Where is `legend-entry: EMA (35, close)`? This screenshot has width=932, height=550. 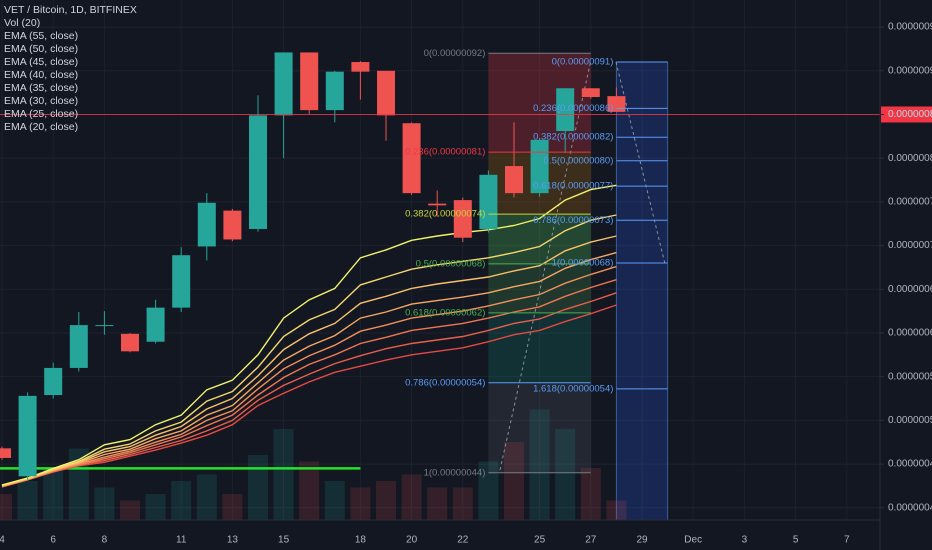
legend-entry: EMA (35, close) is located at coordinates (41, 88).